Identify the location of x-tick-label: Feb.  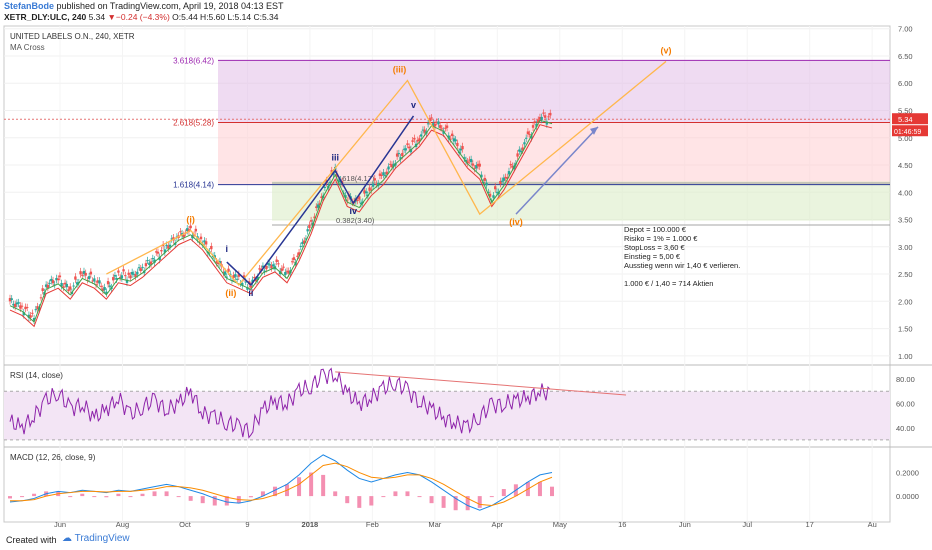
(372, 524).